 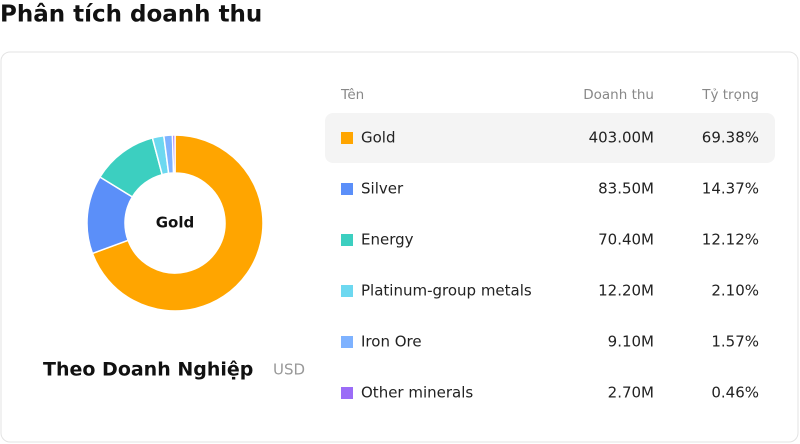 What do you see at coordinates (391, 342) in the screenshot?
I see `row-name: Iron Ore` at bounding box center [391, 342].